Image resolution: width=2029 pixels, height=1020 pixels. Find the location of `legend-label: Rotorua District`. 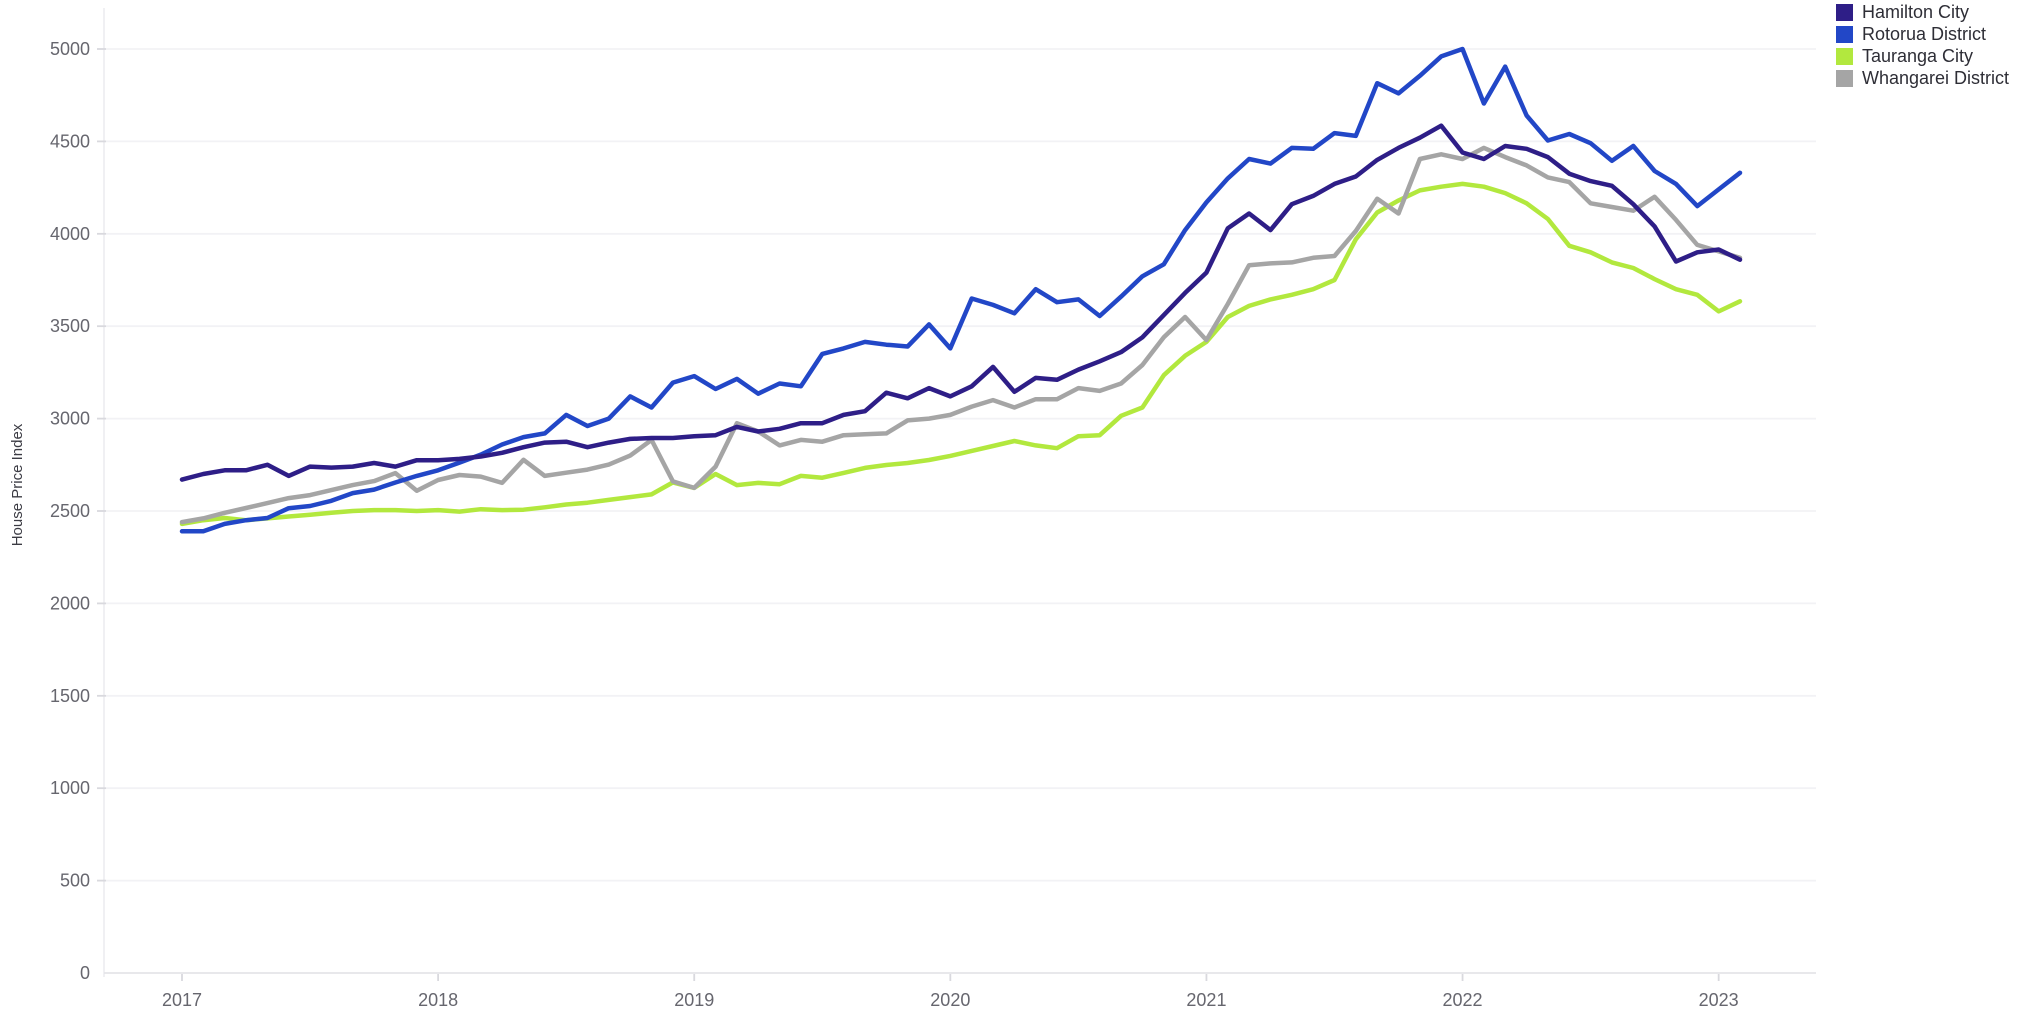

legend-label: Rotorua District is located at coordinates (1924, 34).